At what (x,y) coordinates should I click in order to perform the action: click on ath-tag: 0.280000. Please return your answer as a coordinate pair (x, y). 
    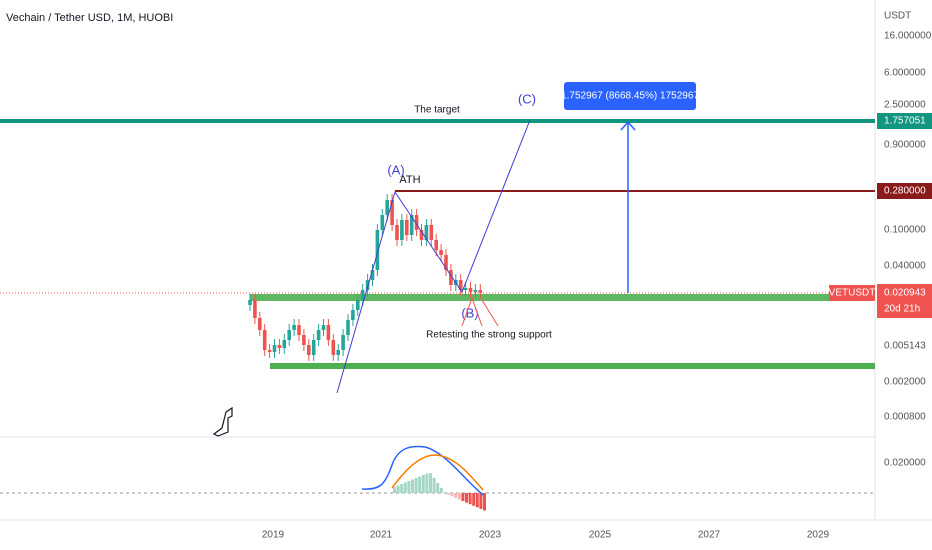
    Looking at the image, I should click on (905, 191).